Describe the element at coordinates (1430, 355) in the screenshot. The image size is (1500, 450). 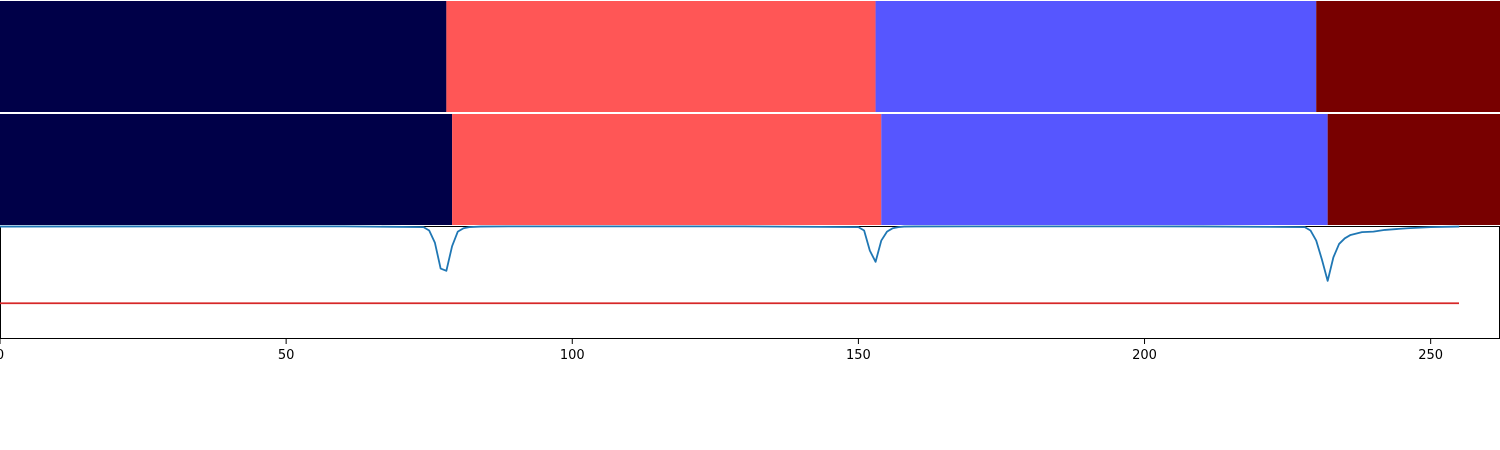
I see `x-tick-label: 250` at that location.